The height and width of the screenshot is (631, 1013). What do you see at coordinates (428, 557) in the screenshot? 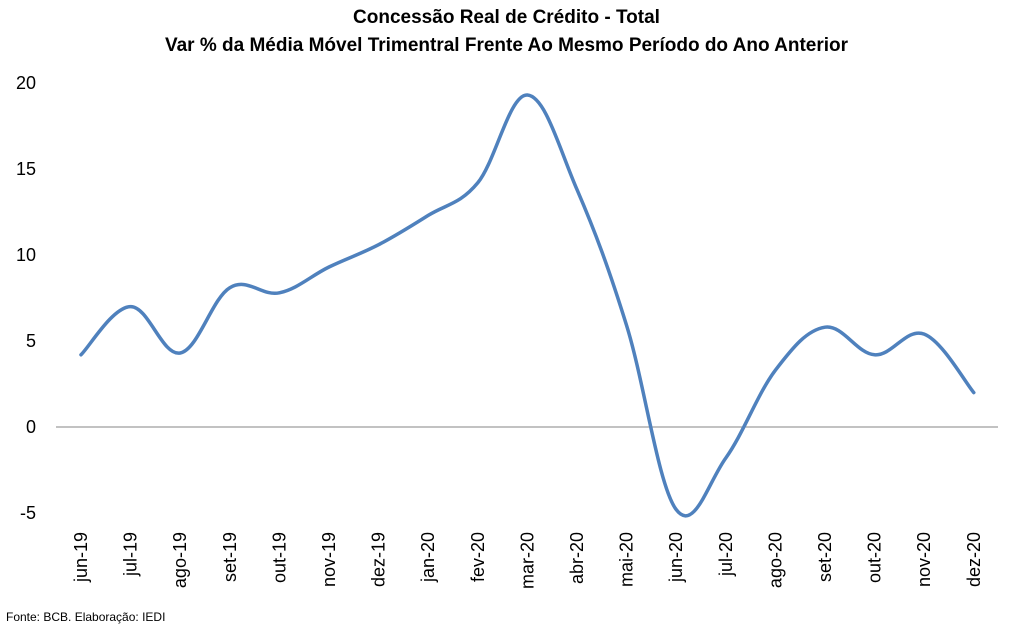
I see `x-tick-label: jan-20` at bounding box center [428, 557].